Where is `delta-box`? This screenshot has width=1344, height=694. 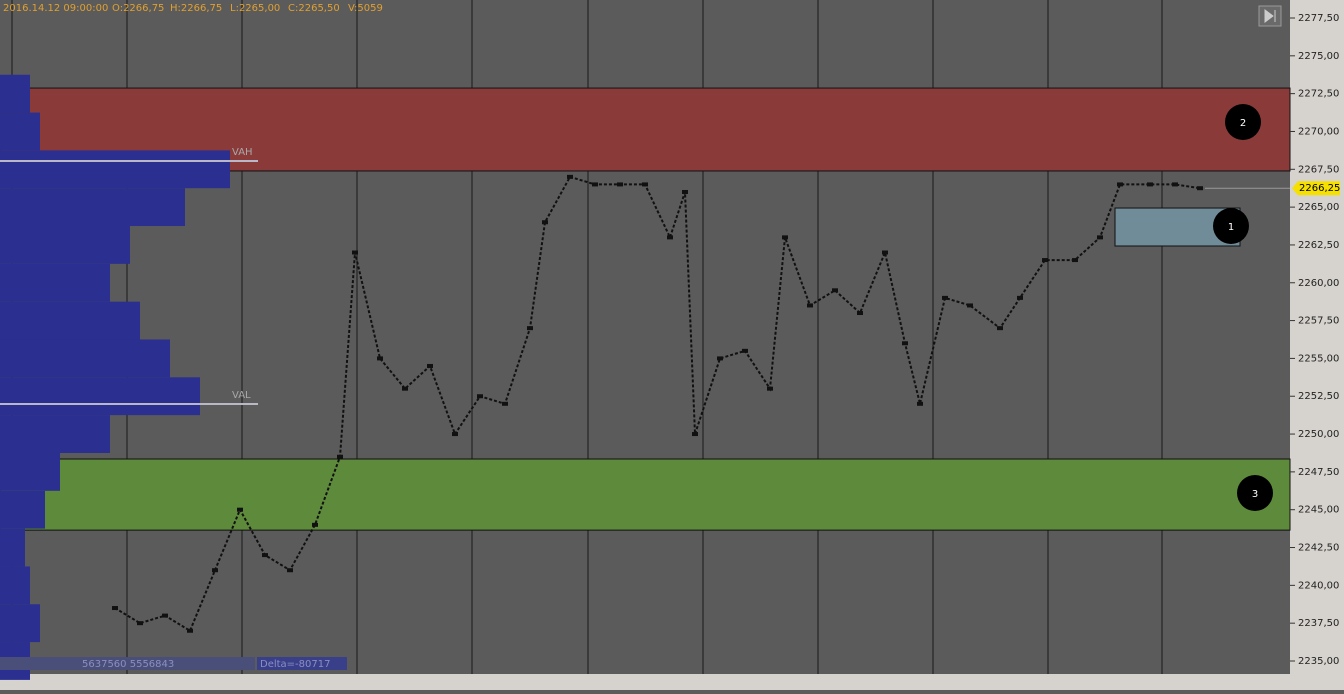
delta-box is located at coordinates (302, 663).